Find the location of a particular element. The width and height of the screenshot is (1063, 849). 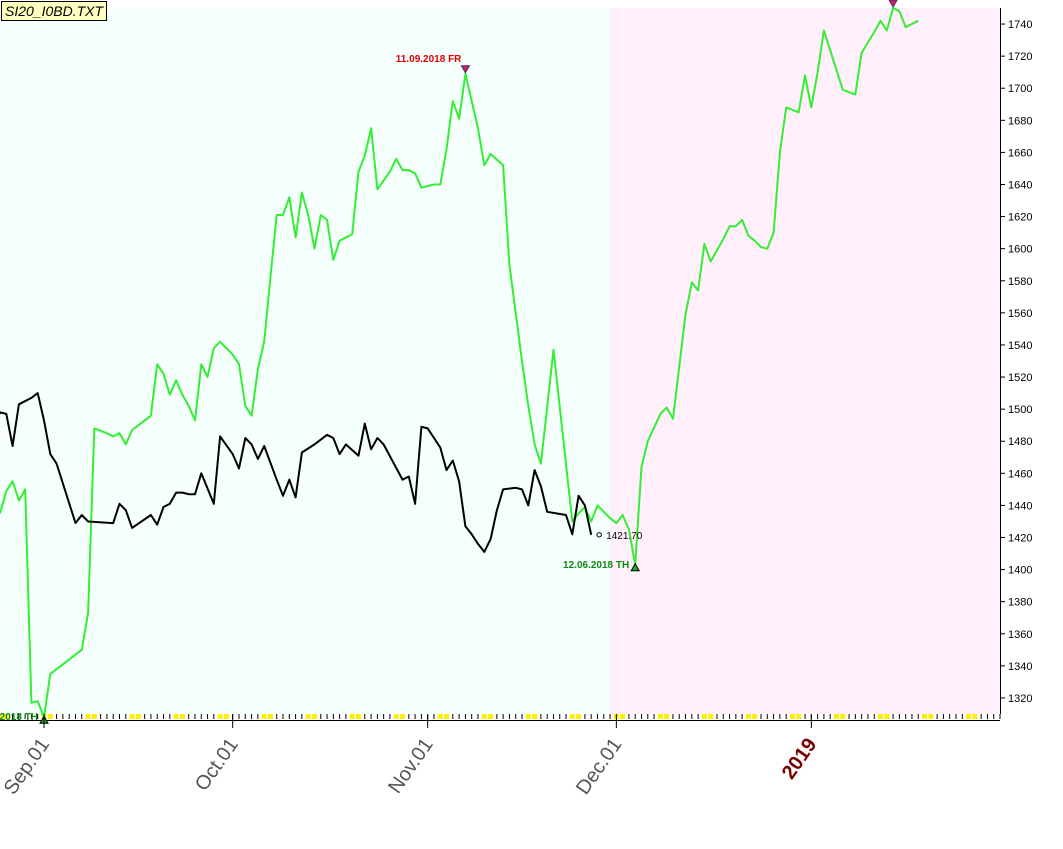

y-tick-label: 1360 is located at coordinates (1020, 635).